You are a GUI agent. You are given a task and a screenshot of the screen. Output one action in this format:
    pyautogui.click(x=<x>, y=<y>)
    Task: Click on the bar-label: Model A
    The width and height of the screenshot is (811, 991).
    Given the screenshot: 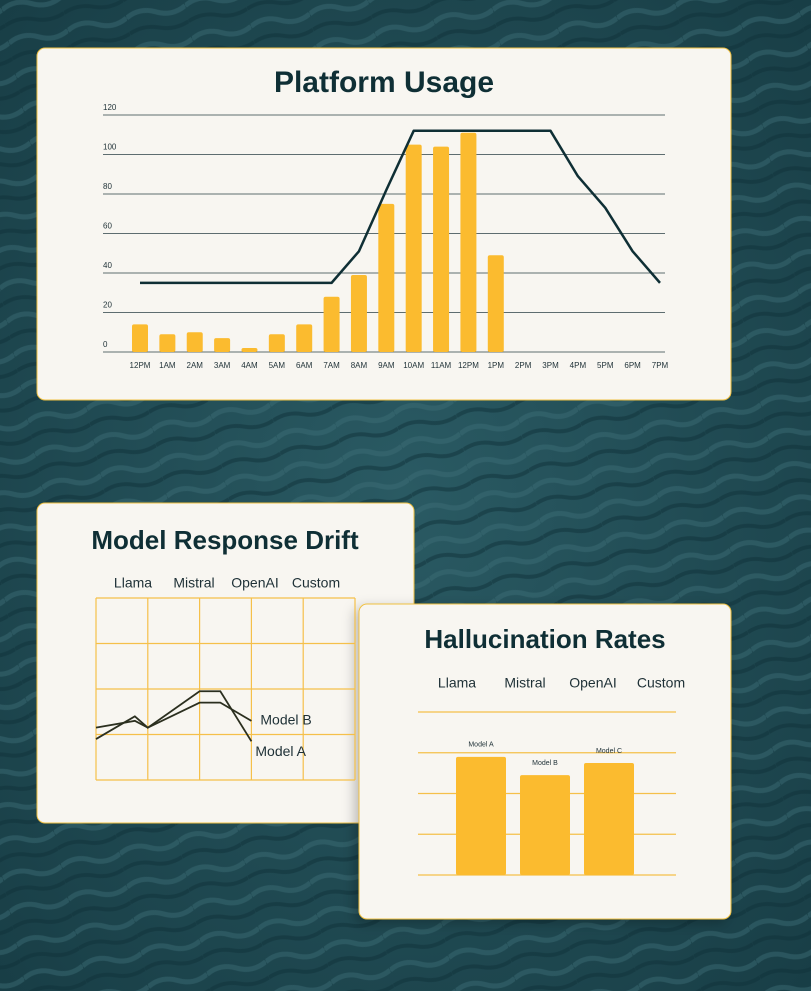 What is the action you would take?
    pyautogui.click(x=481, y=745)
    